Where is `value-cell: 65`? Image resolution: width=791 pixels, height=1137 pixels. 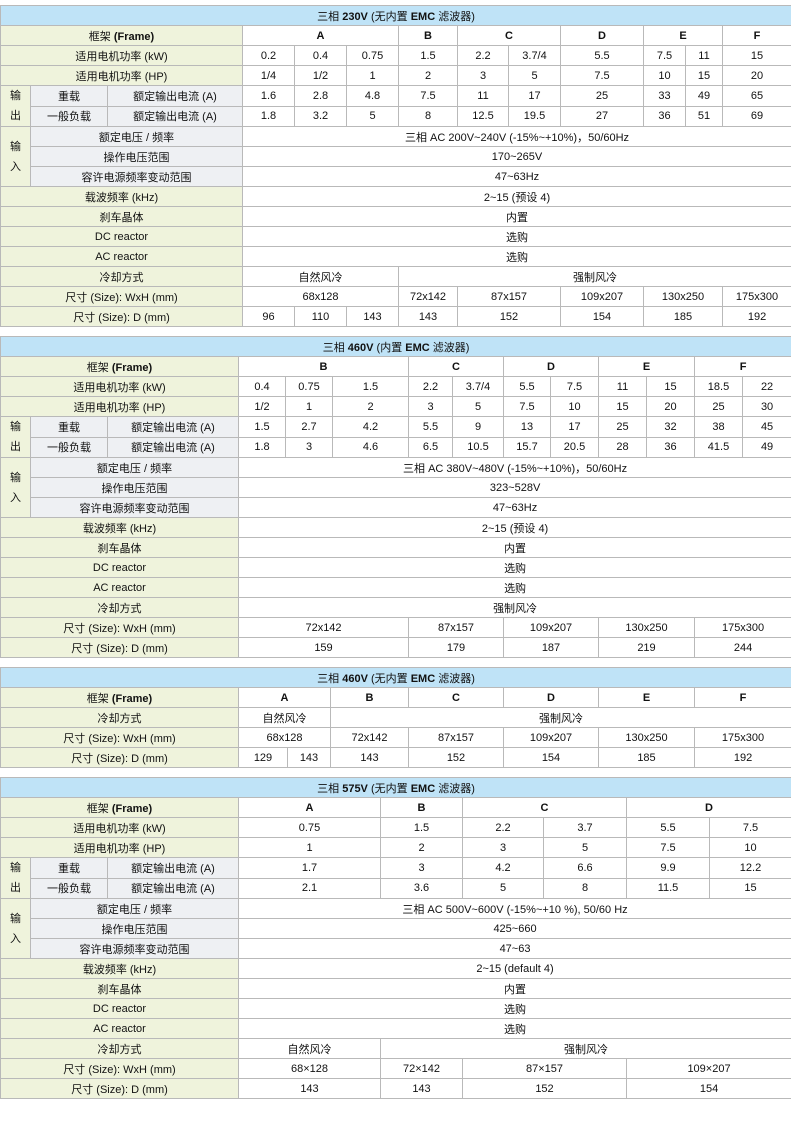
value-cell: 65 is located at coordinates (756, 96).